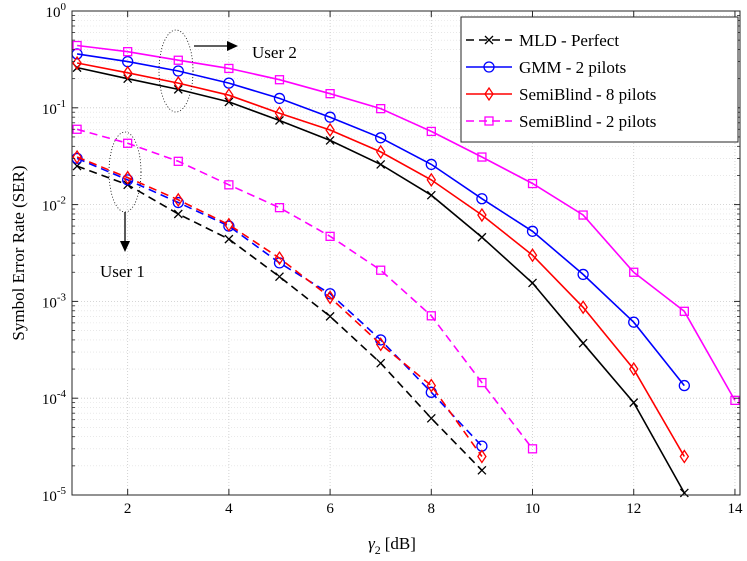 This screenshot has width=747, height=561. I want to click on legend-item-0: MLD - Perfect, so click(542, 40).